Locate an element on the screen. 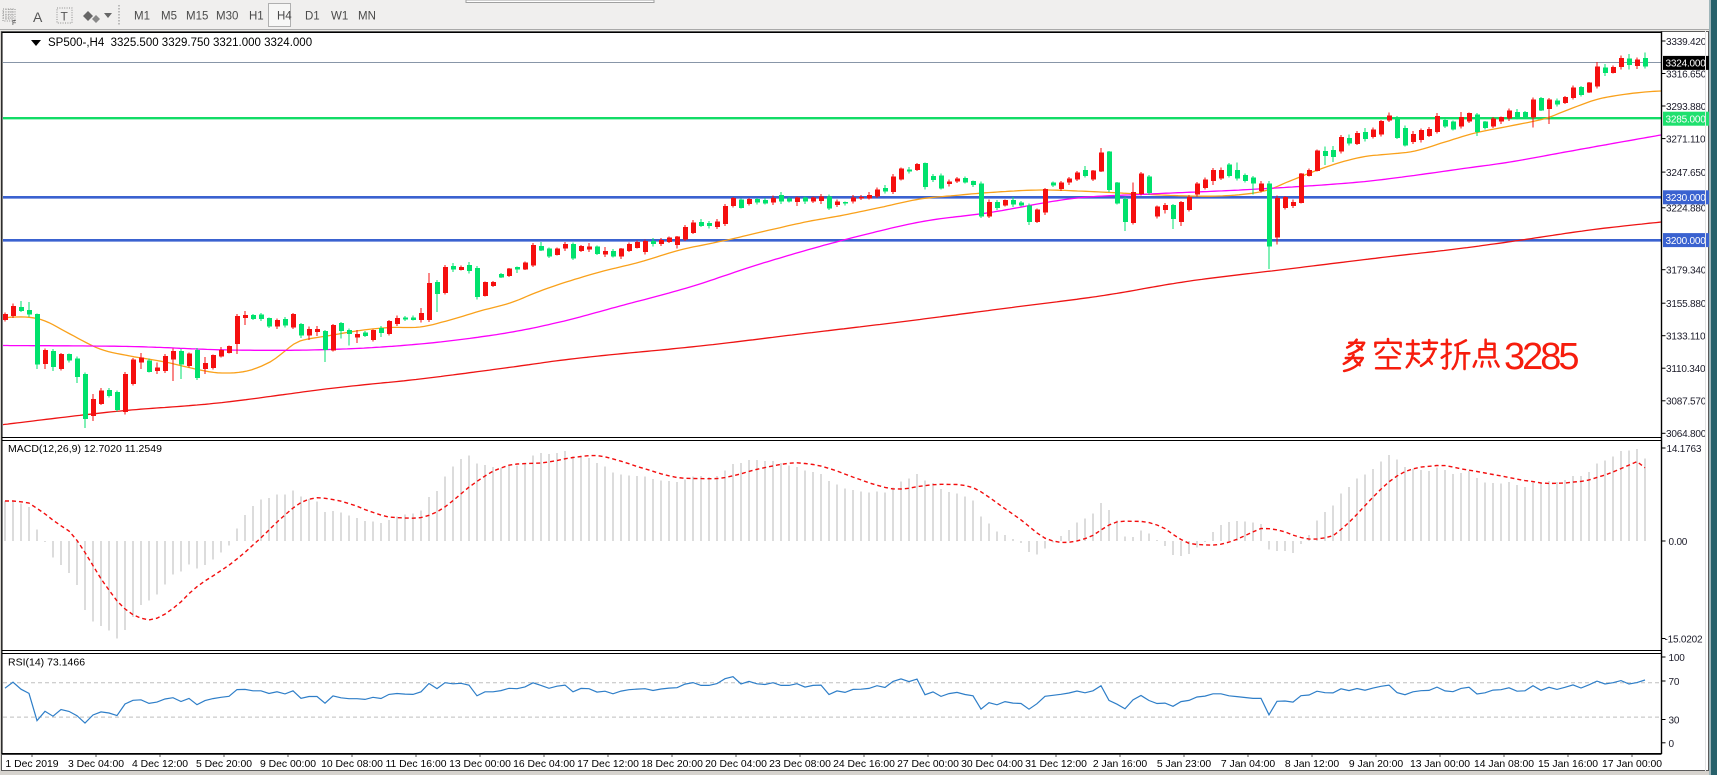 This screenshot has width=1717, height=775. svg-text: 20 Dec 04:00 is located at coordinates (736, 764).